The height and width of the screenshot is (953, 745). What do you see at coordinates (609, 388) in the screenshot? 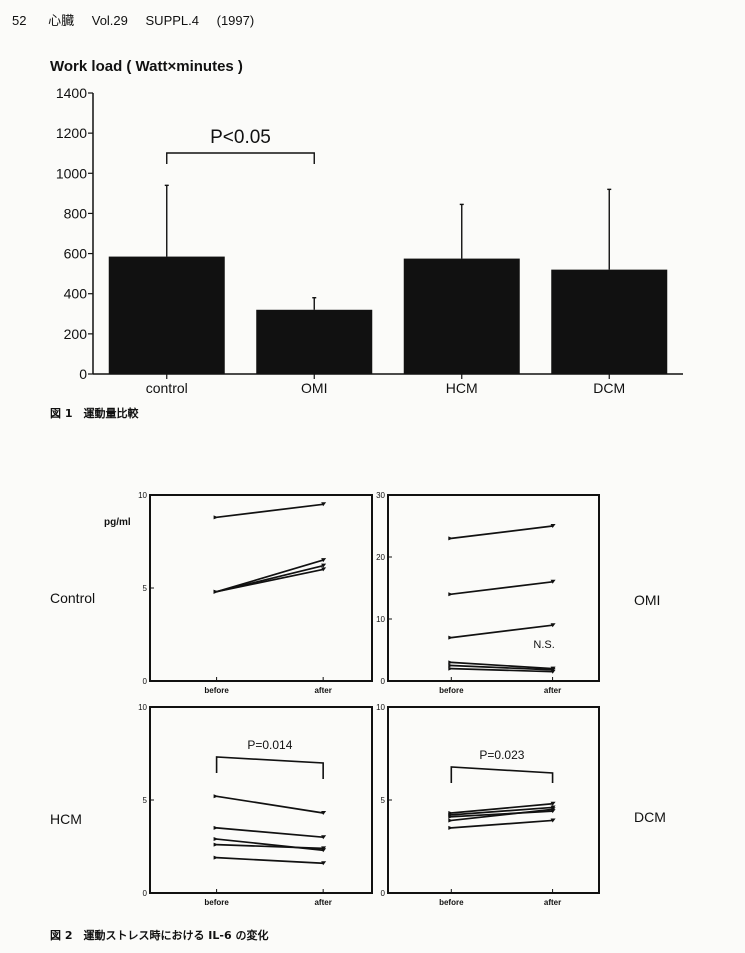
I see `x-tick-label: DCM` at bounding box center [609, 388].